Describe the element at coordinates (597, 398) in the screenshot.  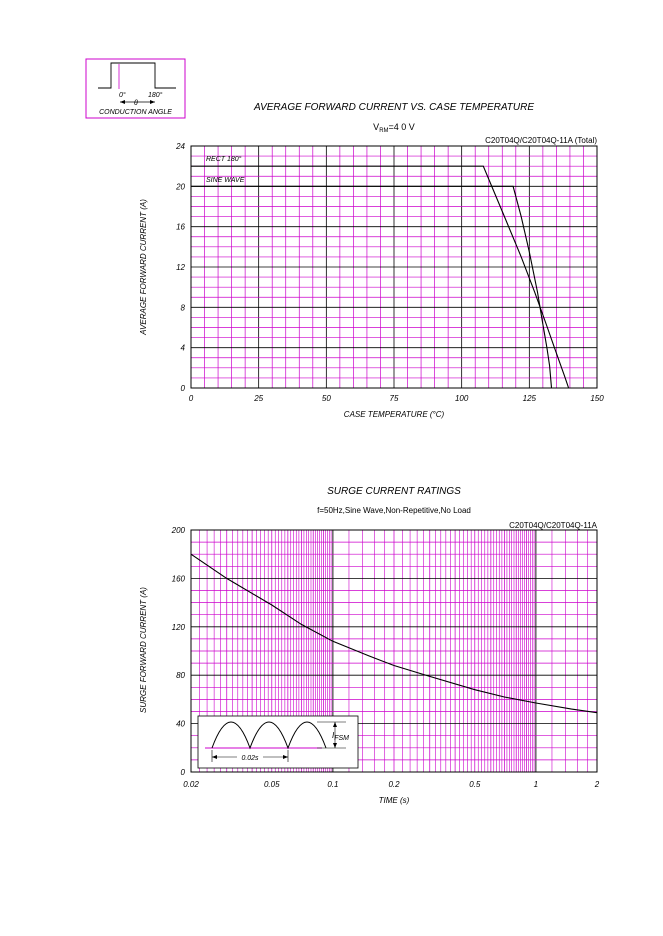
I see `chart1-x-tick-label: 150` at that location.